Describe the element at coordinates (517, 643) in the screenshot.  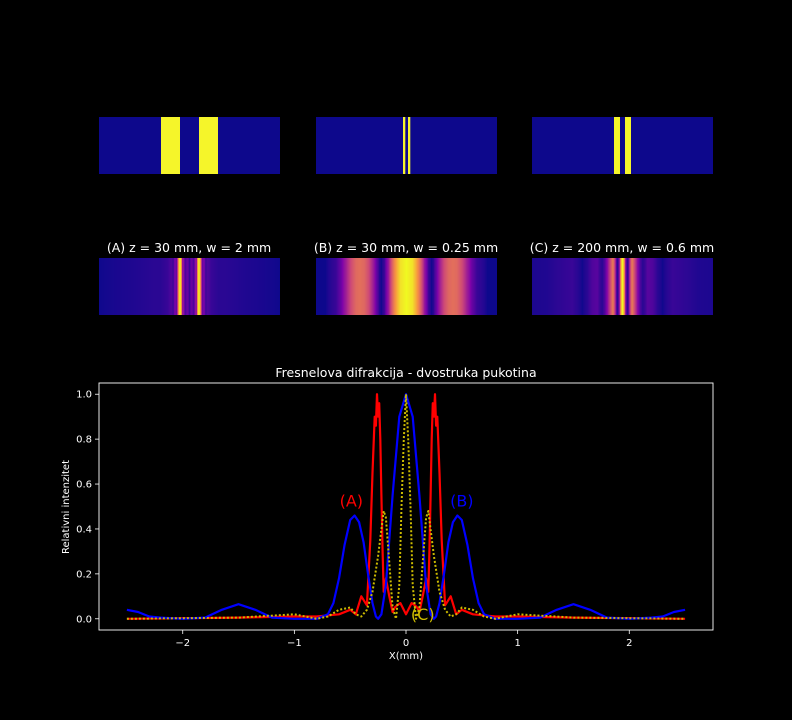
I see `x-tick-label: 1` at that location.